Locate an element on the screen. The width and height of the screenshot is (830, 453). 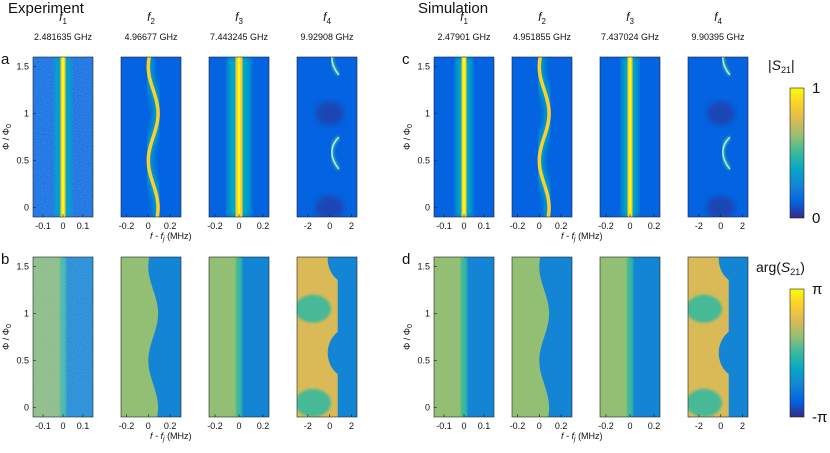
colorbar-bottom-label: 0 is located at coordinates (816, 218).